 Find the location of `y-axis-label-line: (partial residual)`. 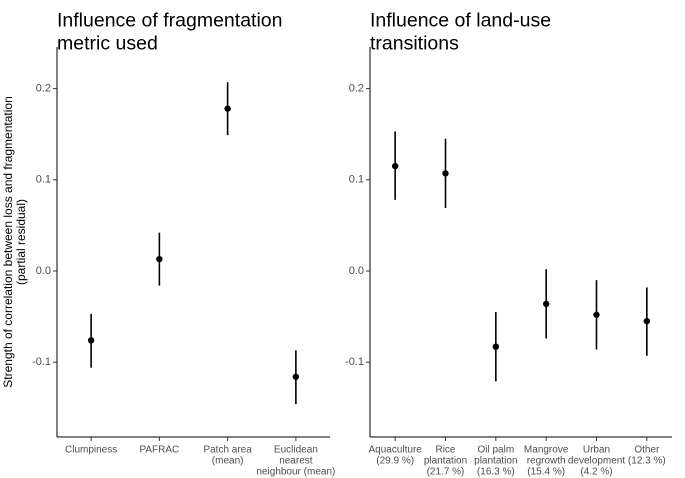

y-axis-label-line: (partial residual) is located at coordinates (21, 242).